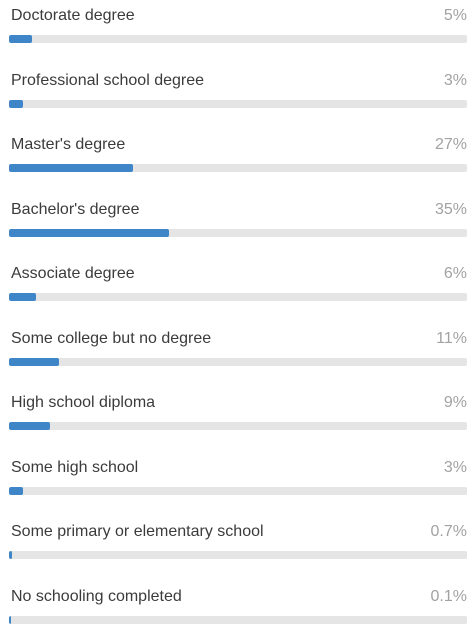  Describe the element at coordinates (96, 596) in the screenshot. I see `bar-label: No schooling completed` at that location.